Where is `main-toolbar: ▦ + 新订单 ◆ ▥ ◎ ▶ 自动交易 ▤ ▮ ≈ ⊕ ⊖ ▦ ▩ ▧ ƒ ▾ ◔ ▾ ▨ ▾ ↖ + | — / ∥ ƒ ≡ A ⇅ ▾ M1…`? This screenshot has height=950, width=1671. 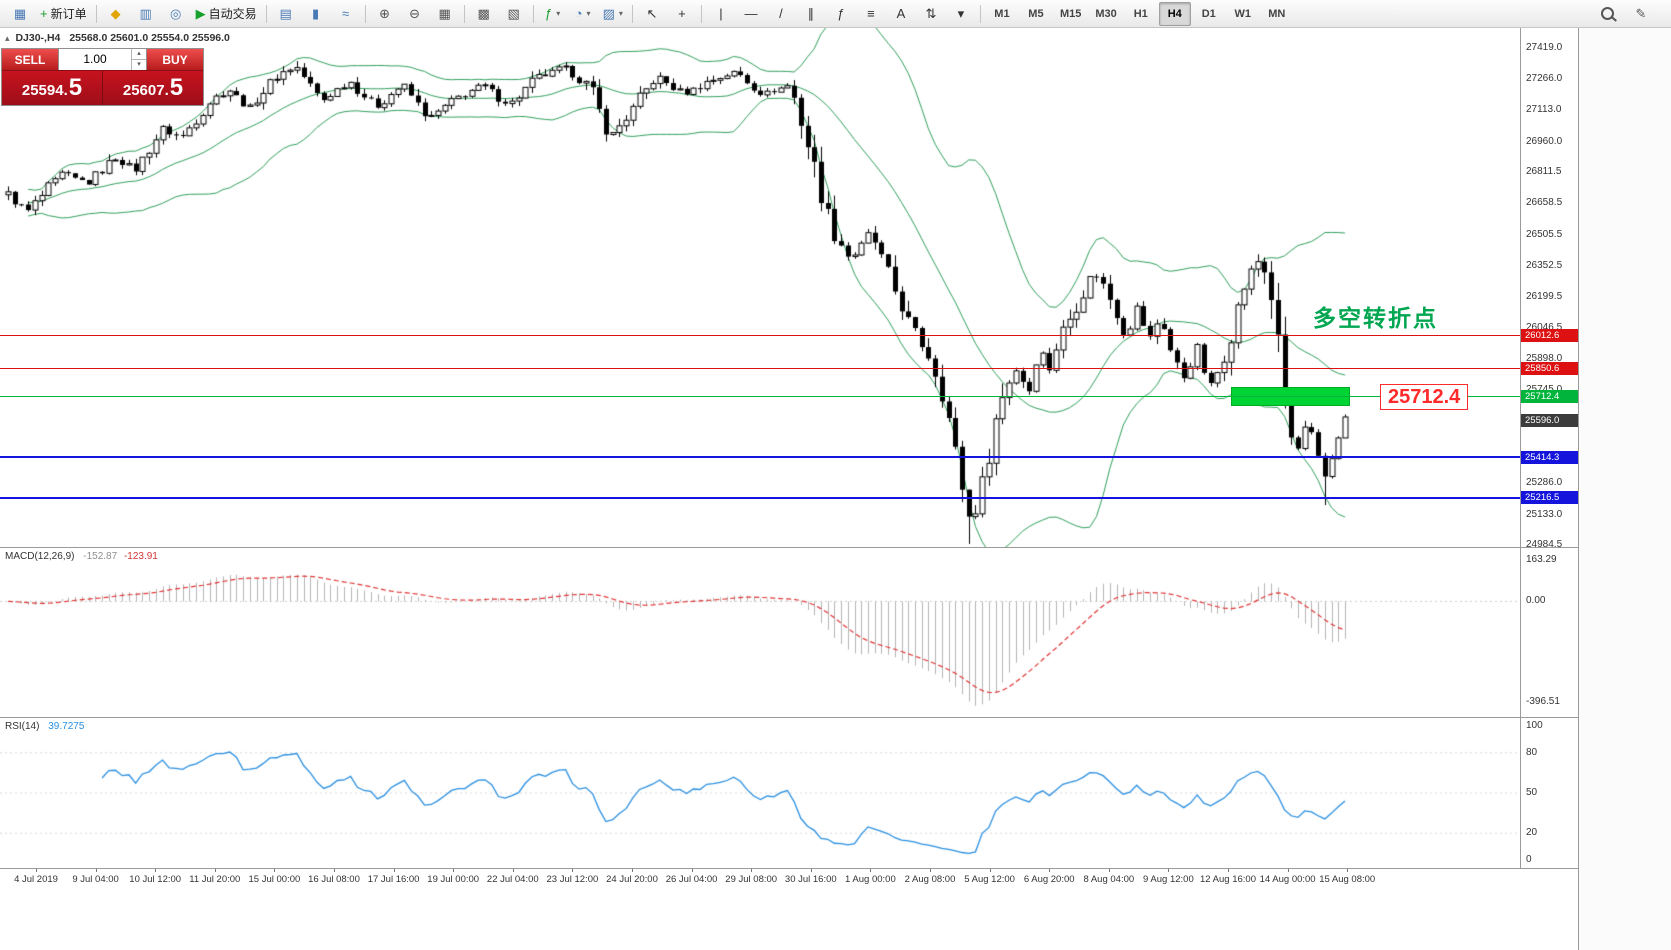 main-toolbar: ▦ + 新订单 ◆ ▥ ◎ ▶ 自动交易 ▤ ▮ ≈ ⊕ ⊖ ▦ ▩ ▧ ƒ ▾ ◔ ▾ ▨ ▾ ↖ + | — / ∥ ƒ ≡ A ⇅ ▾ M1… is located at coordinates (835, 14).